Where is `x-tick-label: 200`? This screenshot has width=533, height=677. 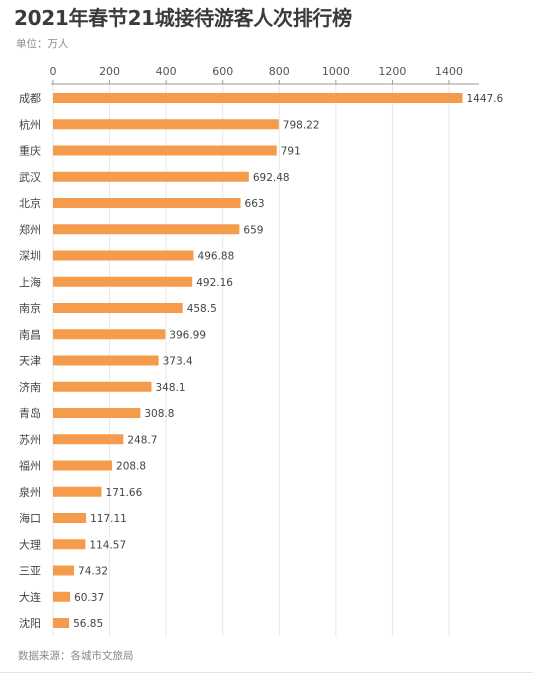
x-tick-label: 200 is located at coordinates (109, 71).